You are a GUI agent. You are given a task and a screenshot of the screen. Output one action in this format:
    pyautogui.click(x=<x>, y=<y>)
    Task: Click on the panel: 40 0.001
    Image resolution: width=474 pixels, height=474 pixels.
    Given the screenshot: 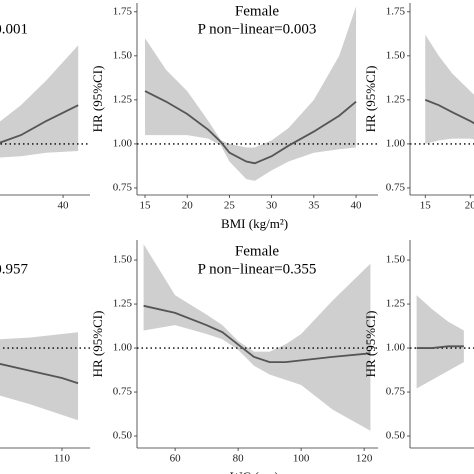 What is the action you would take?
    pyautogui.click(x=45, y=116)
    